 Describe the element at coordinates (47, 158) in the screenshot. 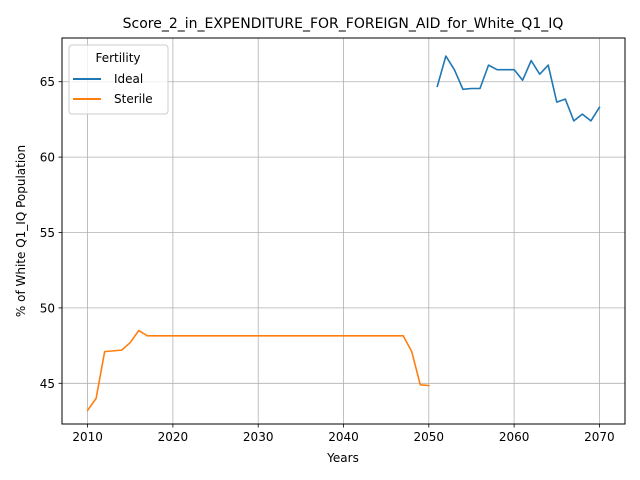

I see `y-tick-label: 60` at that location.